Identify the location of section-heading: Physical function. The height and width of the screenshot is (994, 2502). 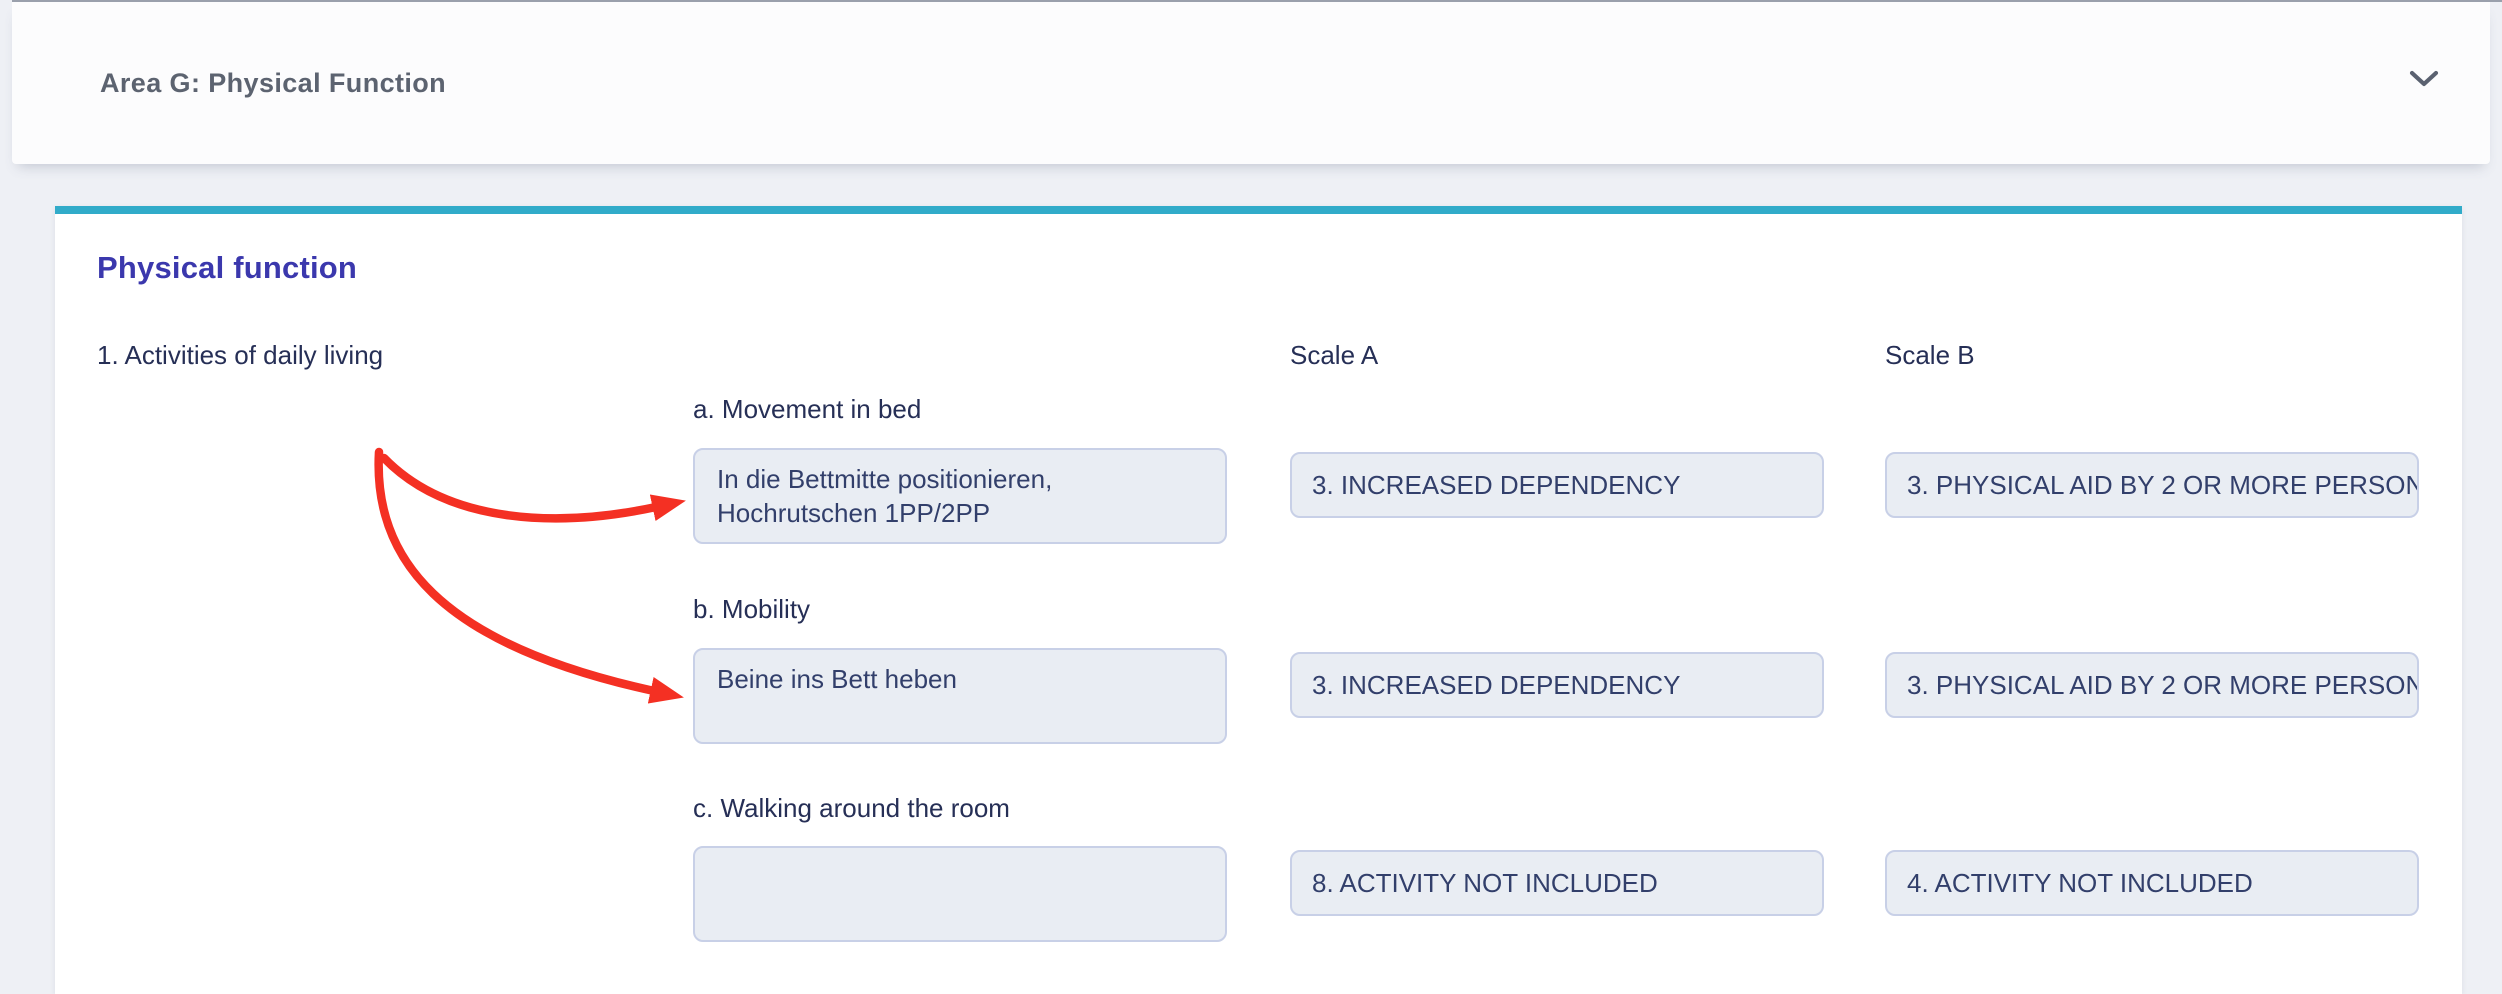
(227, 267).